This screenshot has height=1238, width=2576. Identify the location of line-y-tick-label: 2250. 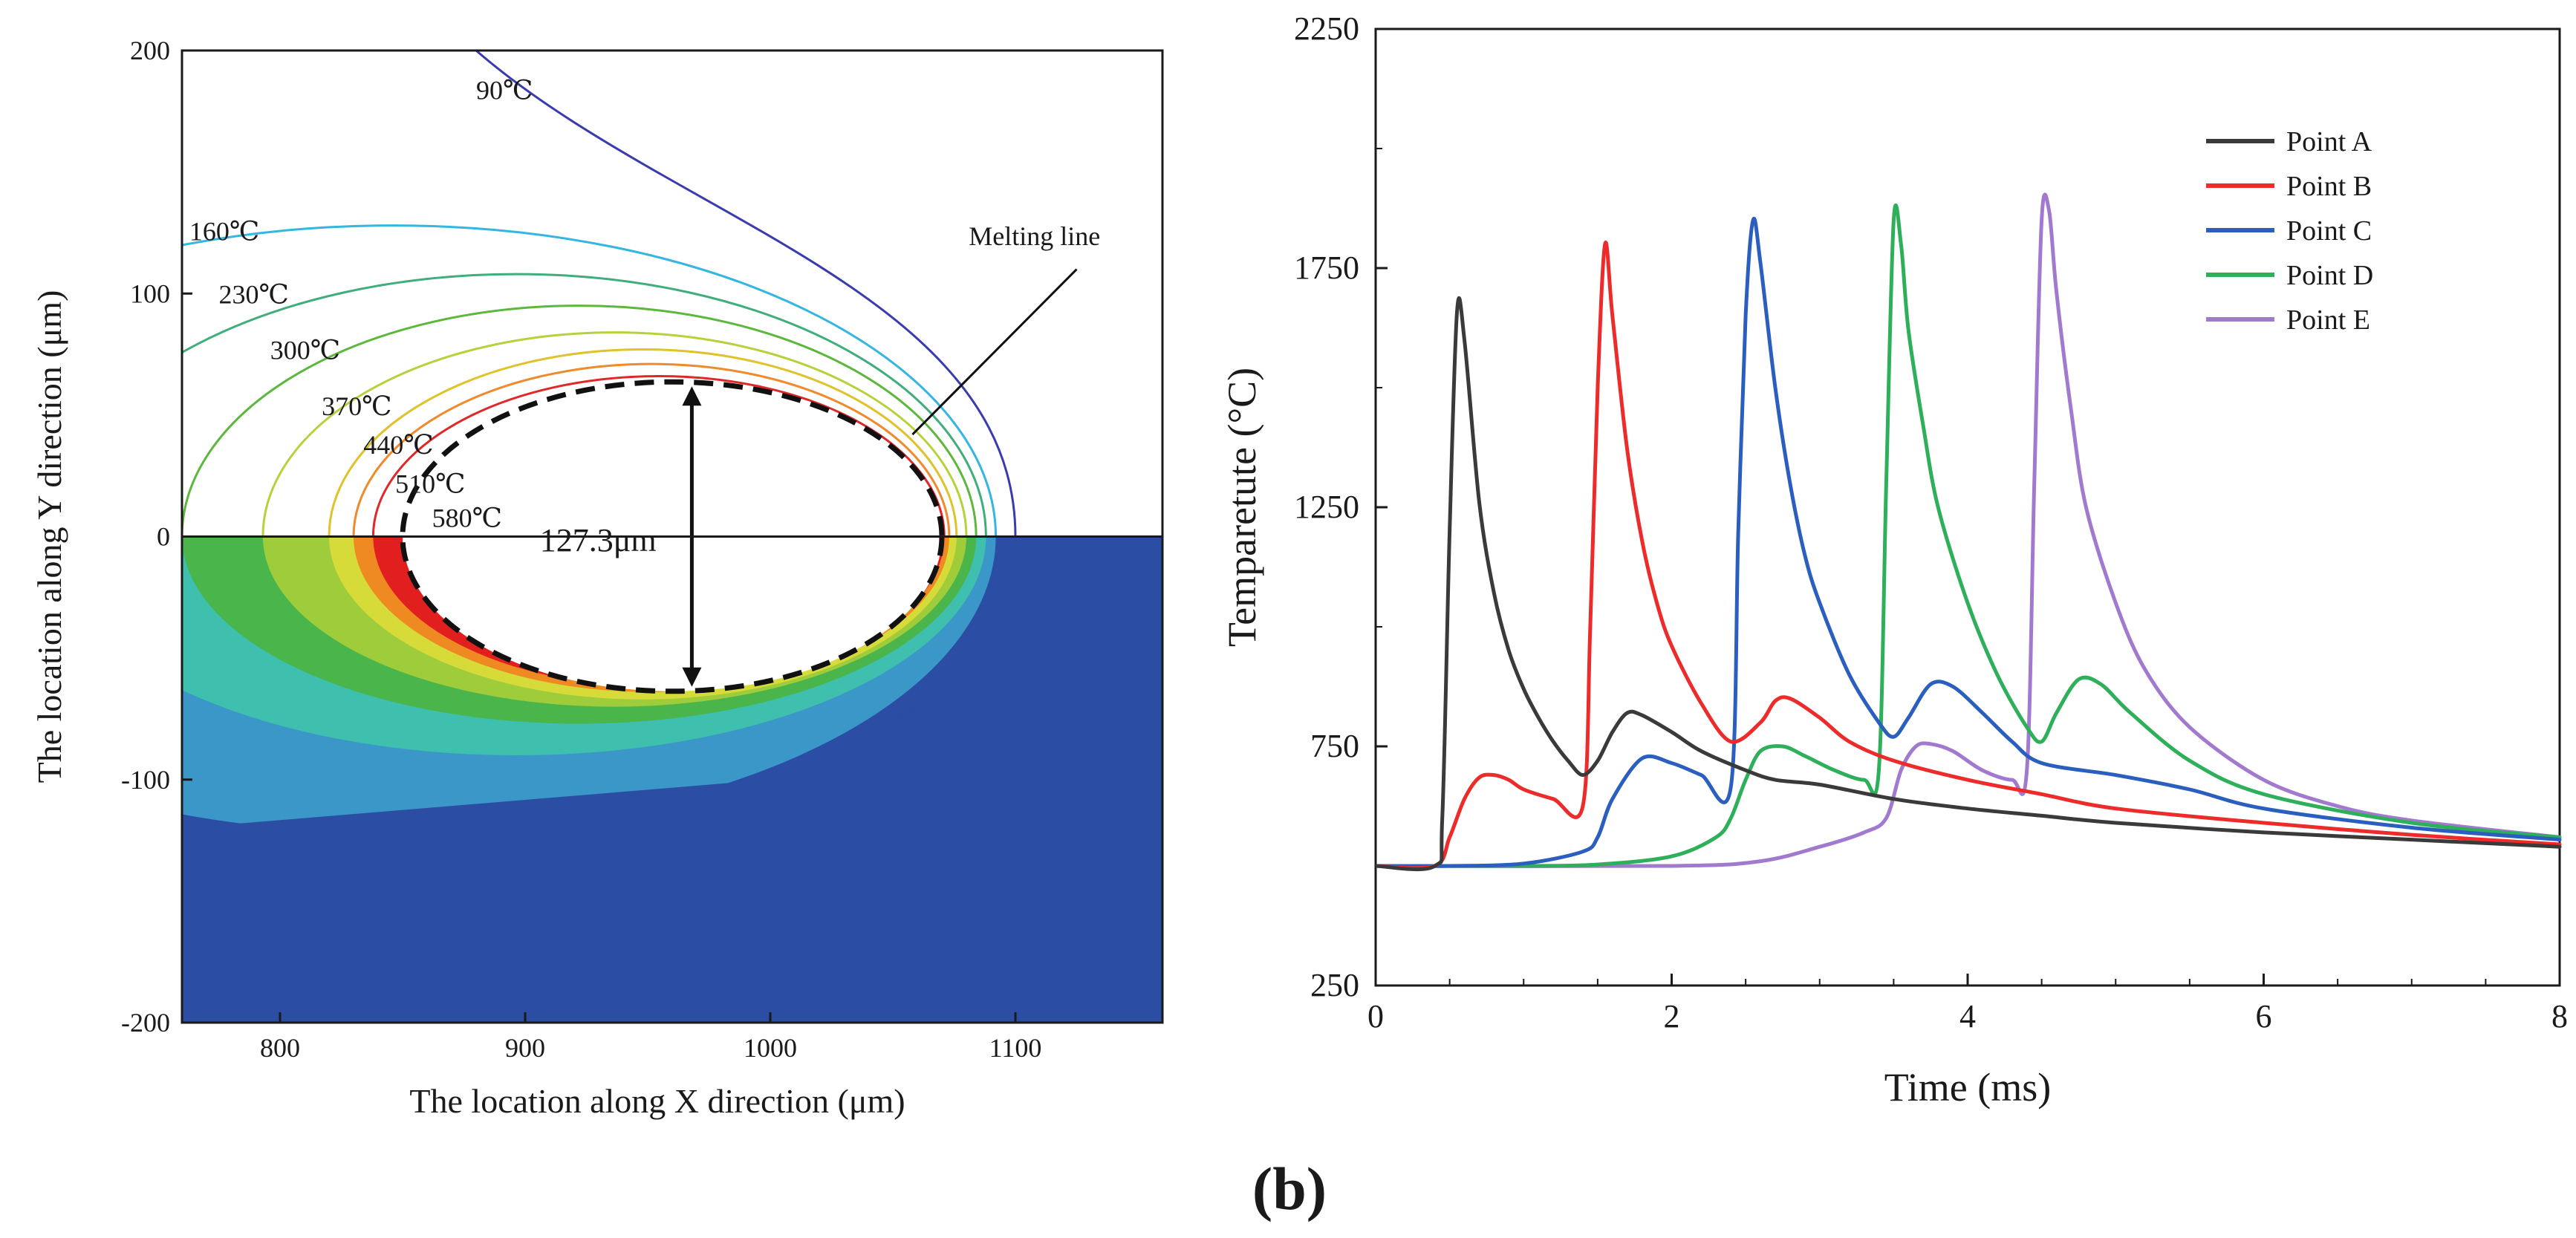
(1326, 28).